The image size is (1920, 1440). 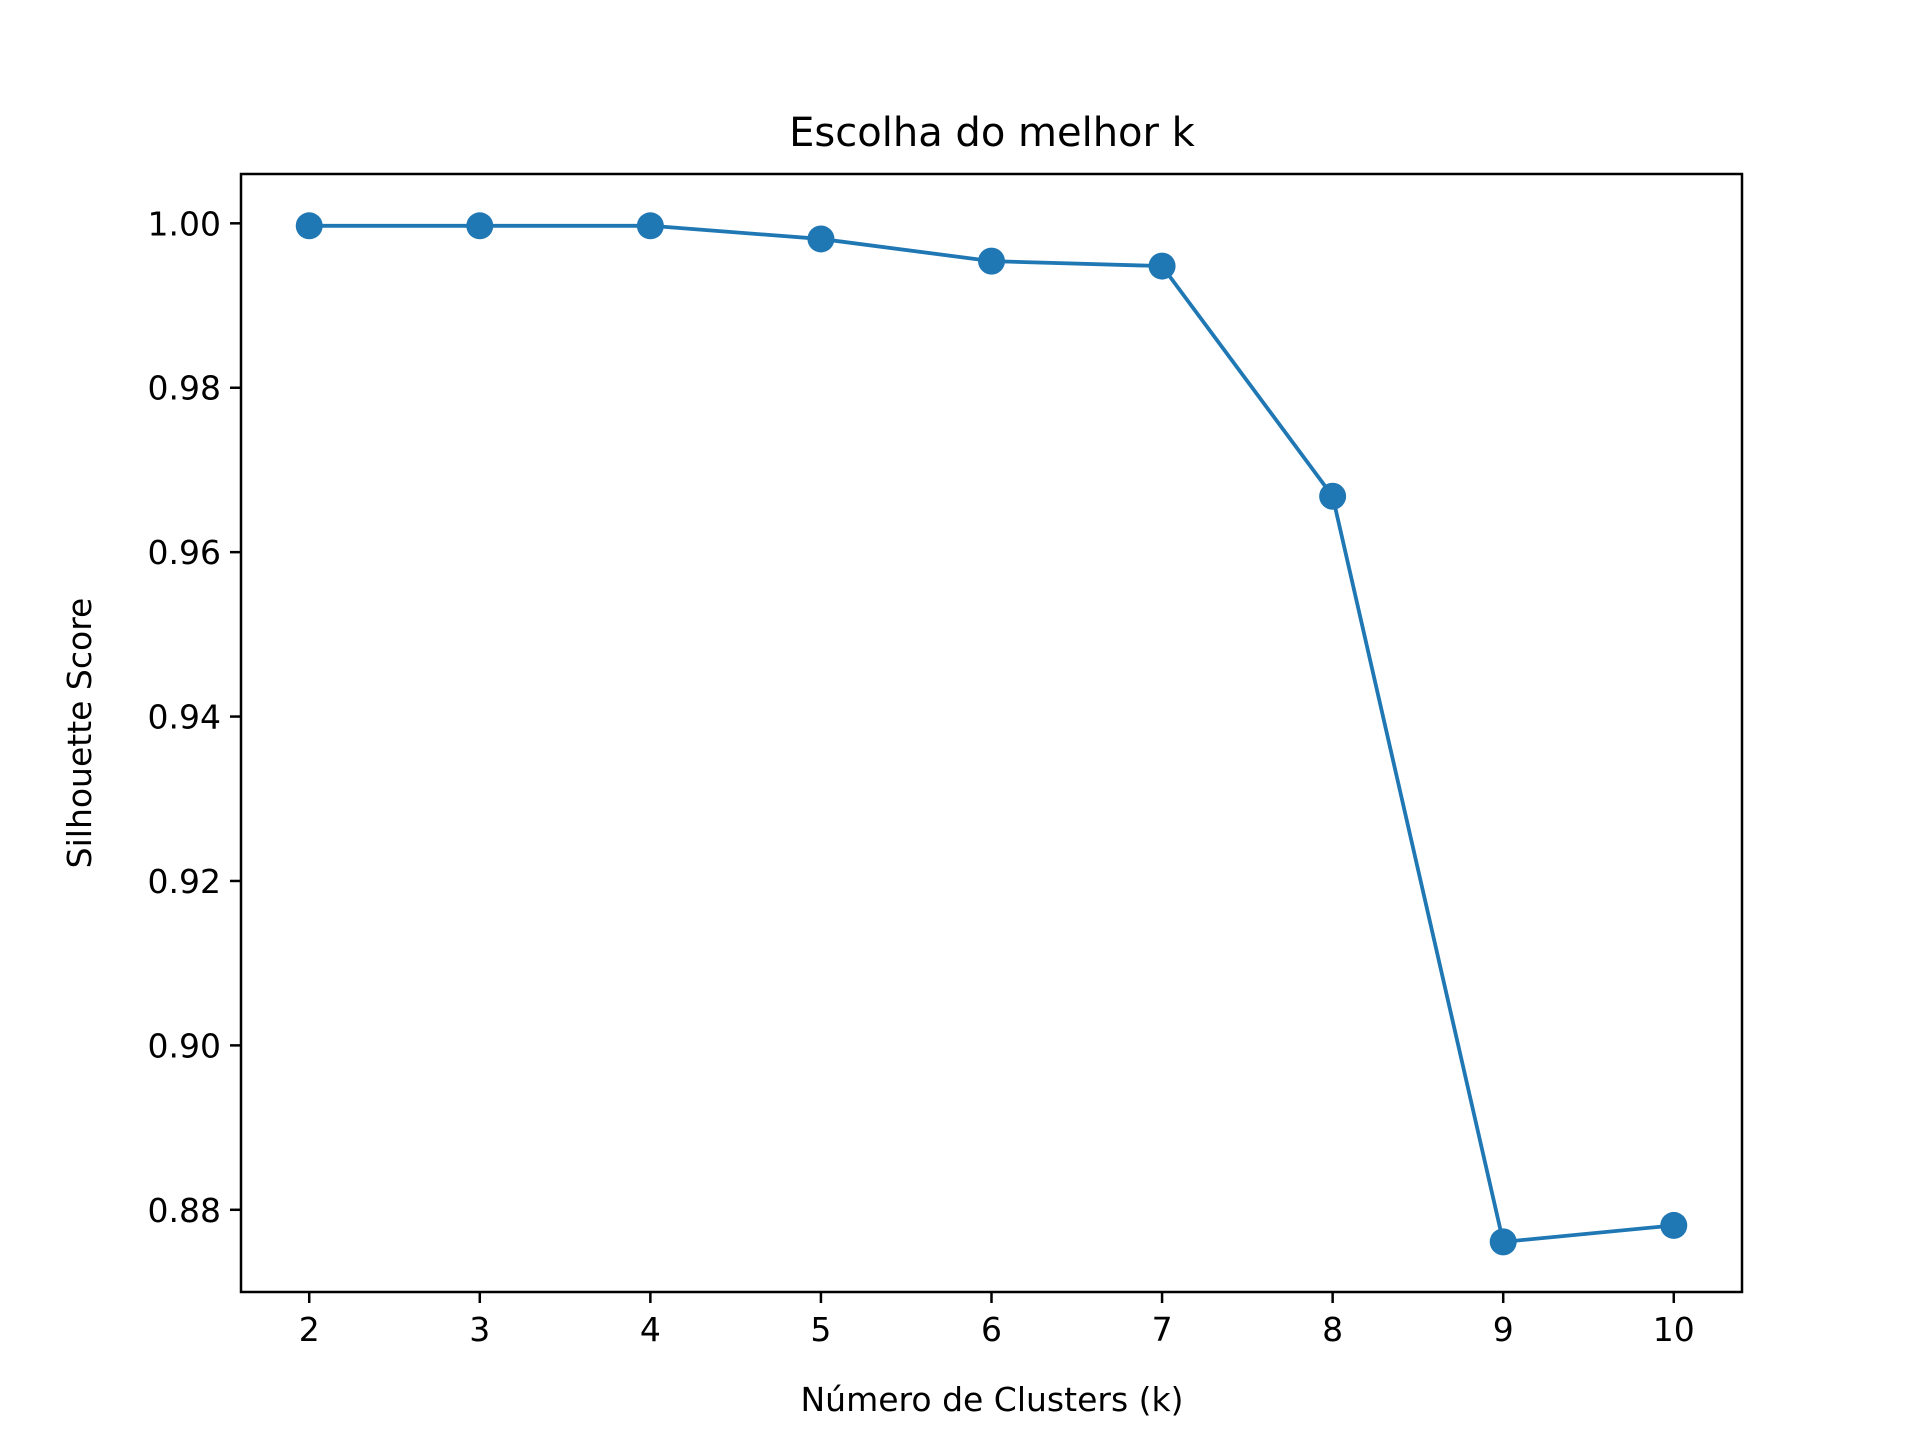 What do you see at coordinates (79, 733) in the screenshot?
I see `y-axis-title: Silhouette Score` at bounding box center [79, 733].